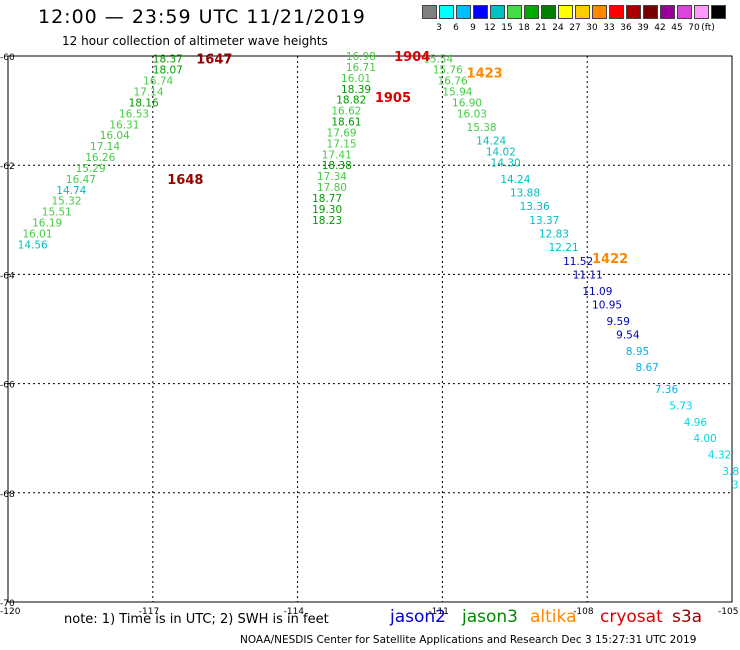 This screenshot has height=650, width=740. I want to click on swh-value-label: 15.51, so click(57, 213).